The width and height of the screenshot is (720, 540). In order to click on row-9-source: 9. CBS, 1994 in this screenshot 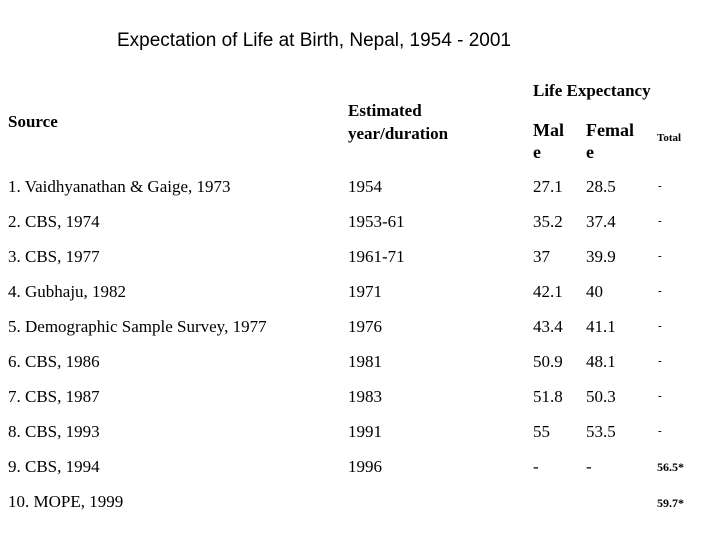, I will do `click(54, 466)`.